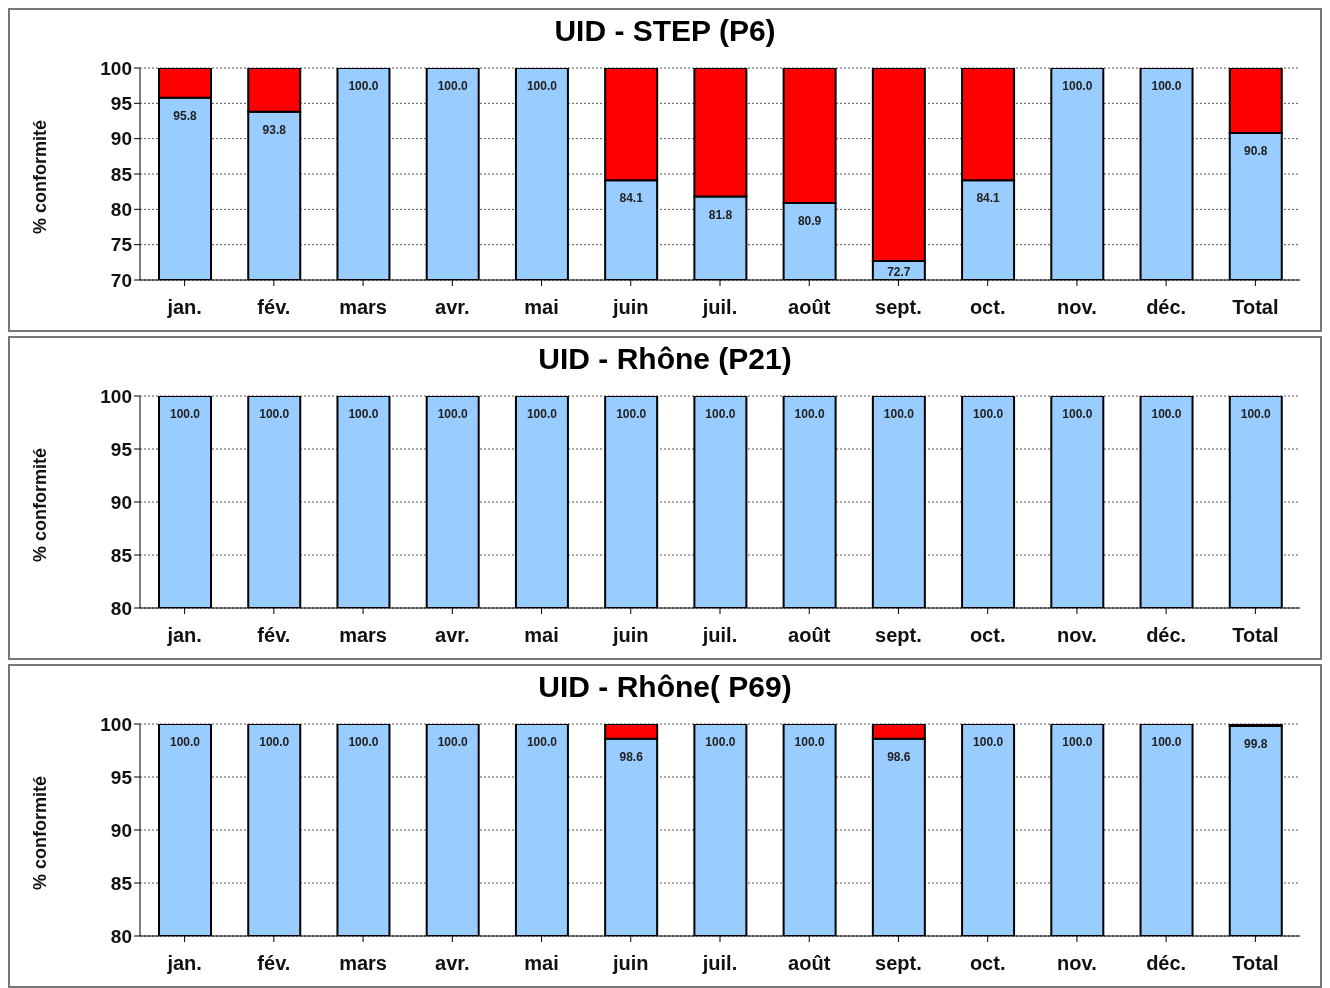 The height and width of the screenshot is (988, 1330). I want to click on chart-title: UID - STEP (P6), so click(665, 31).